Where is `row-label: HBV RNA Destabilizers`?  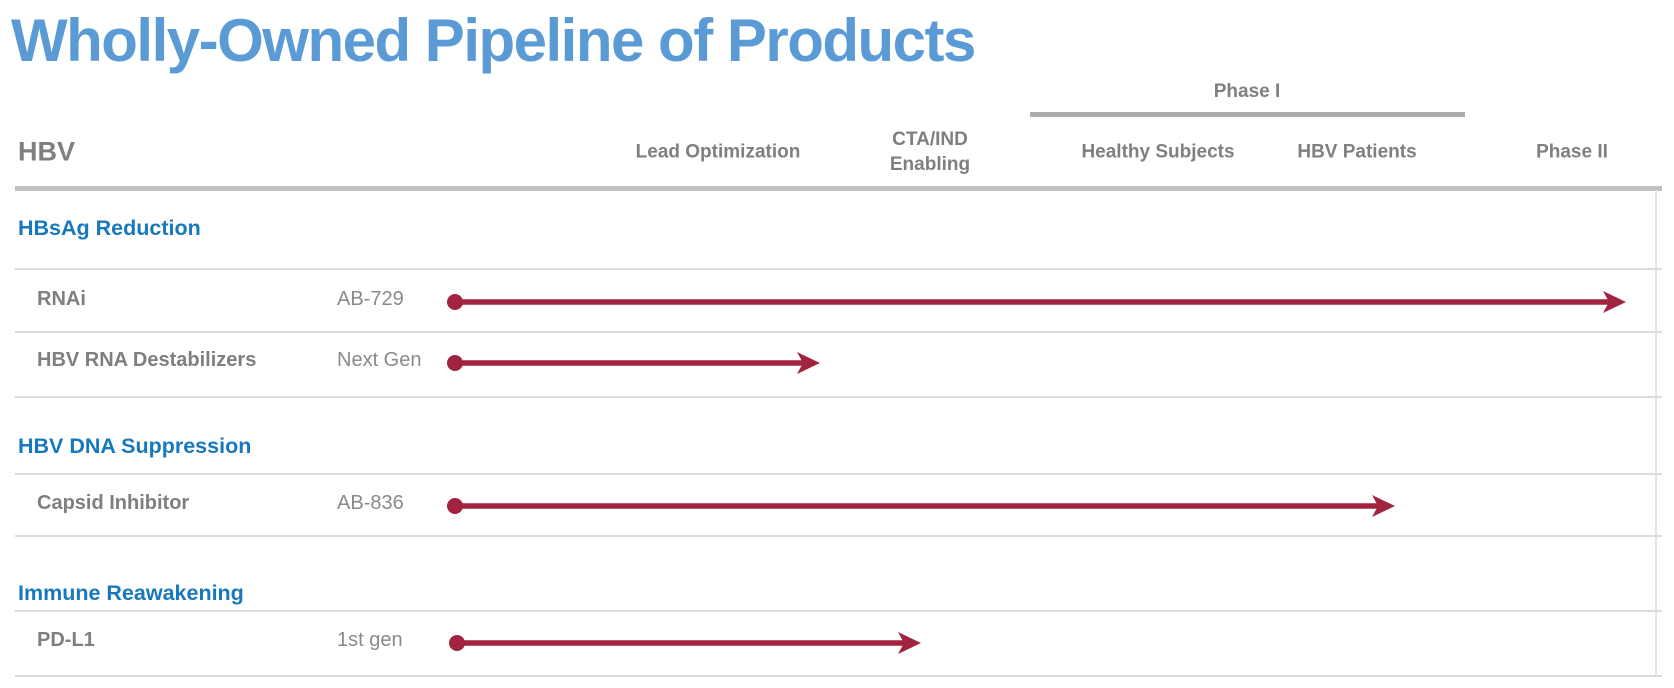 row-label: HBV RNA Destabilizers is located at coordinates (147, 360).